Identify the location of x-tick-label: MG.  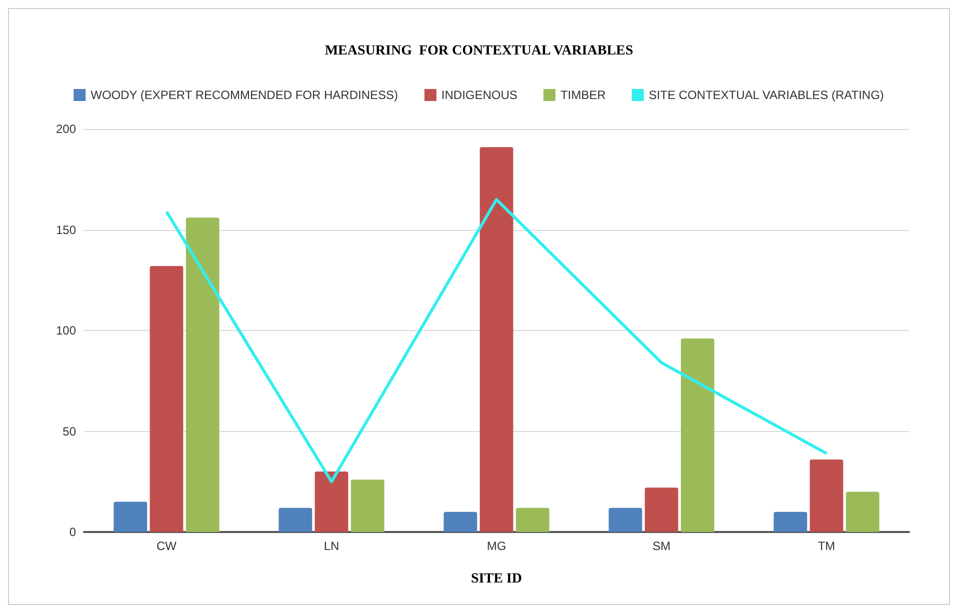
(496, 546).